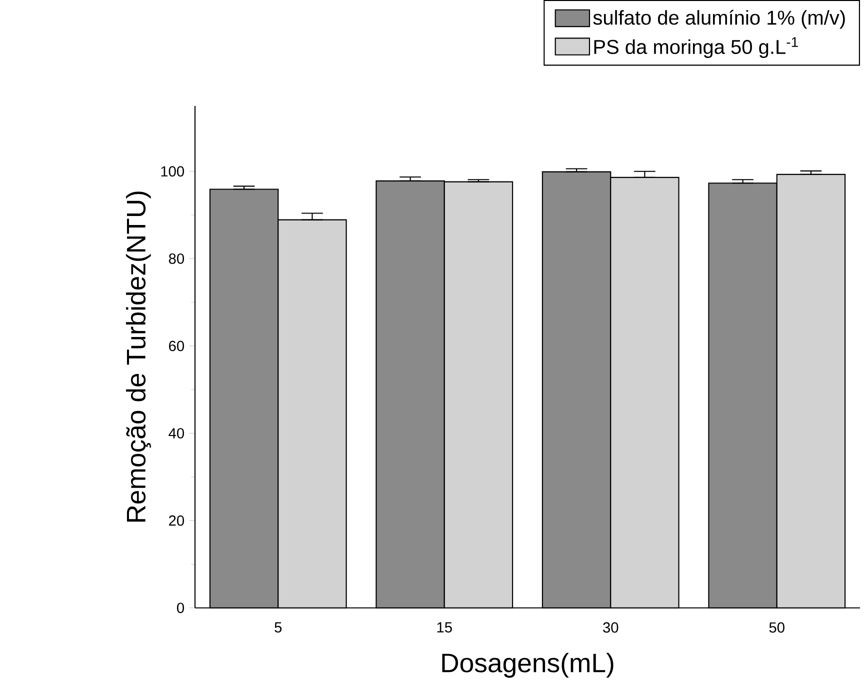  What do you see at coordinates (176, 520) in the screenshot?
I see `y-tick-label: 20` at bounding box center [176, 520].